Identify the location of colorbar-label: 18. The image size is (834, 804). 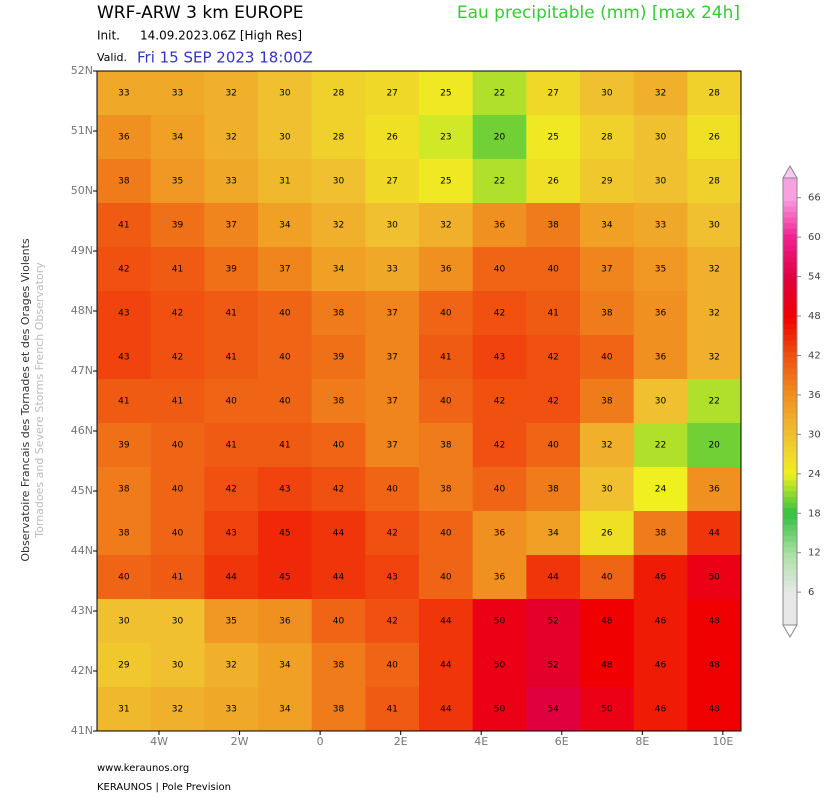
(814, 513).